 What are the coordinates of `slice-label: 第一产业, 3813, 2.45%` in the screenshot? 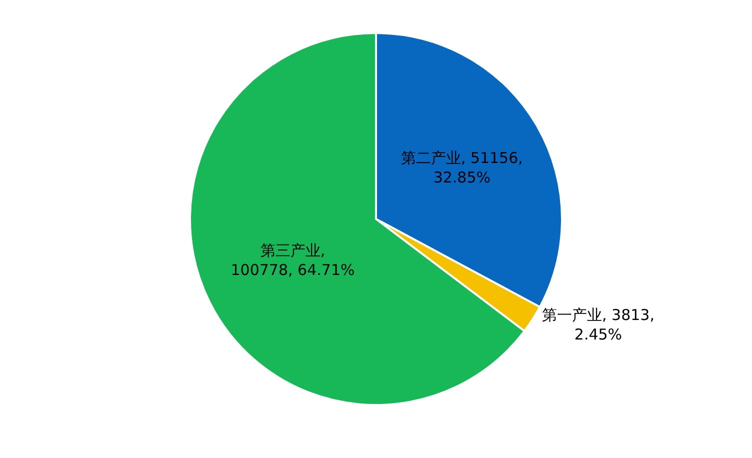 It's located at (598, 325).